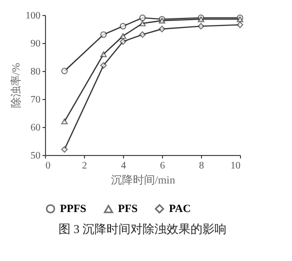  I want to click on x-tick-label: 10, so click(235, 166).